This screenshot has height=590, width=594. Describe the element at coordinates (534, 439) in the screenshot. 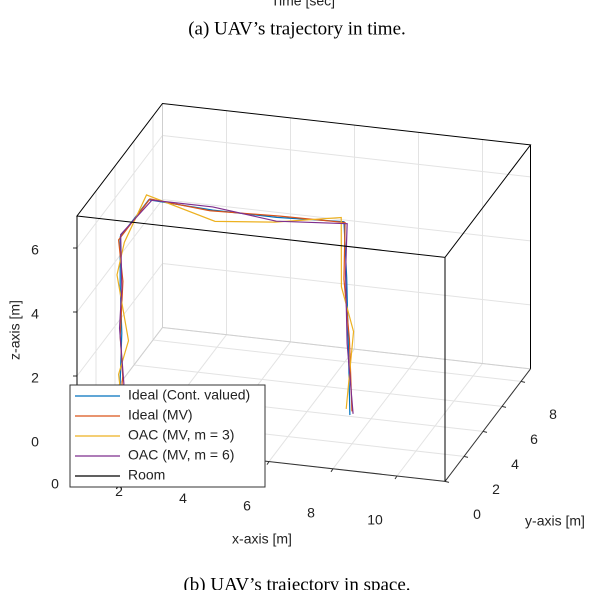

I see `y-tick-label: 6` at that location.